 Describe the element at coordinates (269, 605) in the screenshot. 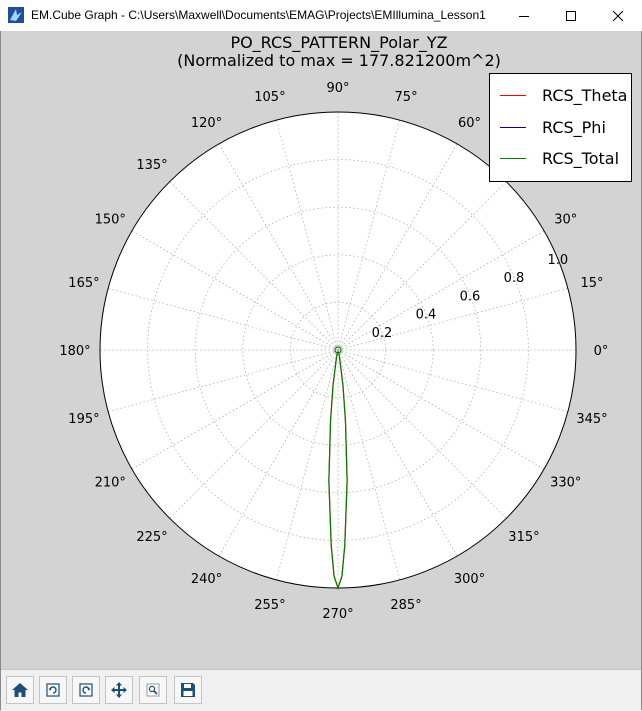

I see `angle-tick-label: 255°` at that location.